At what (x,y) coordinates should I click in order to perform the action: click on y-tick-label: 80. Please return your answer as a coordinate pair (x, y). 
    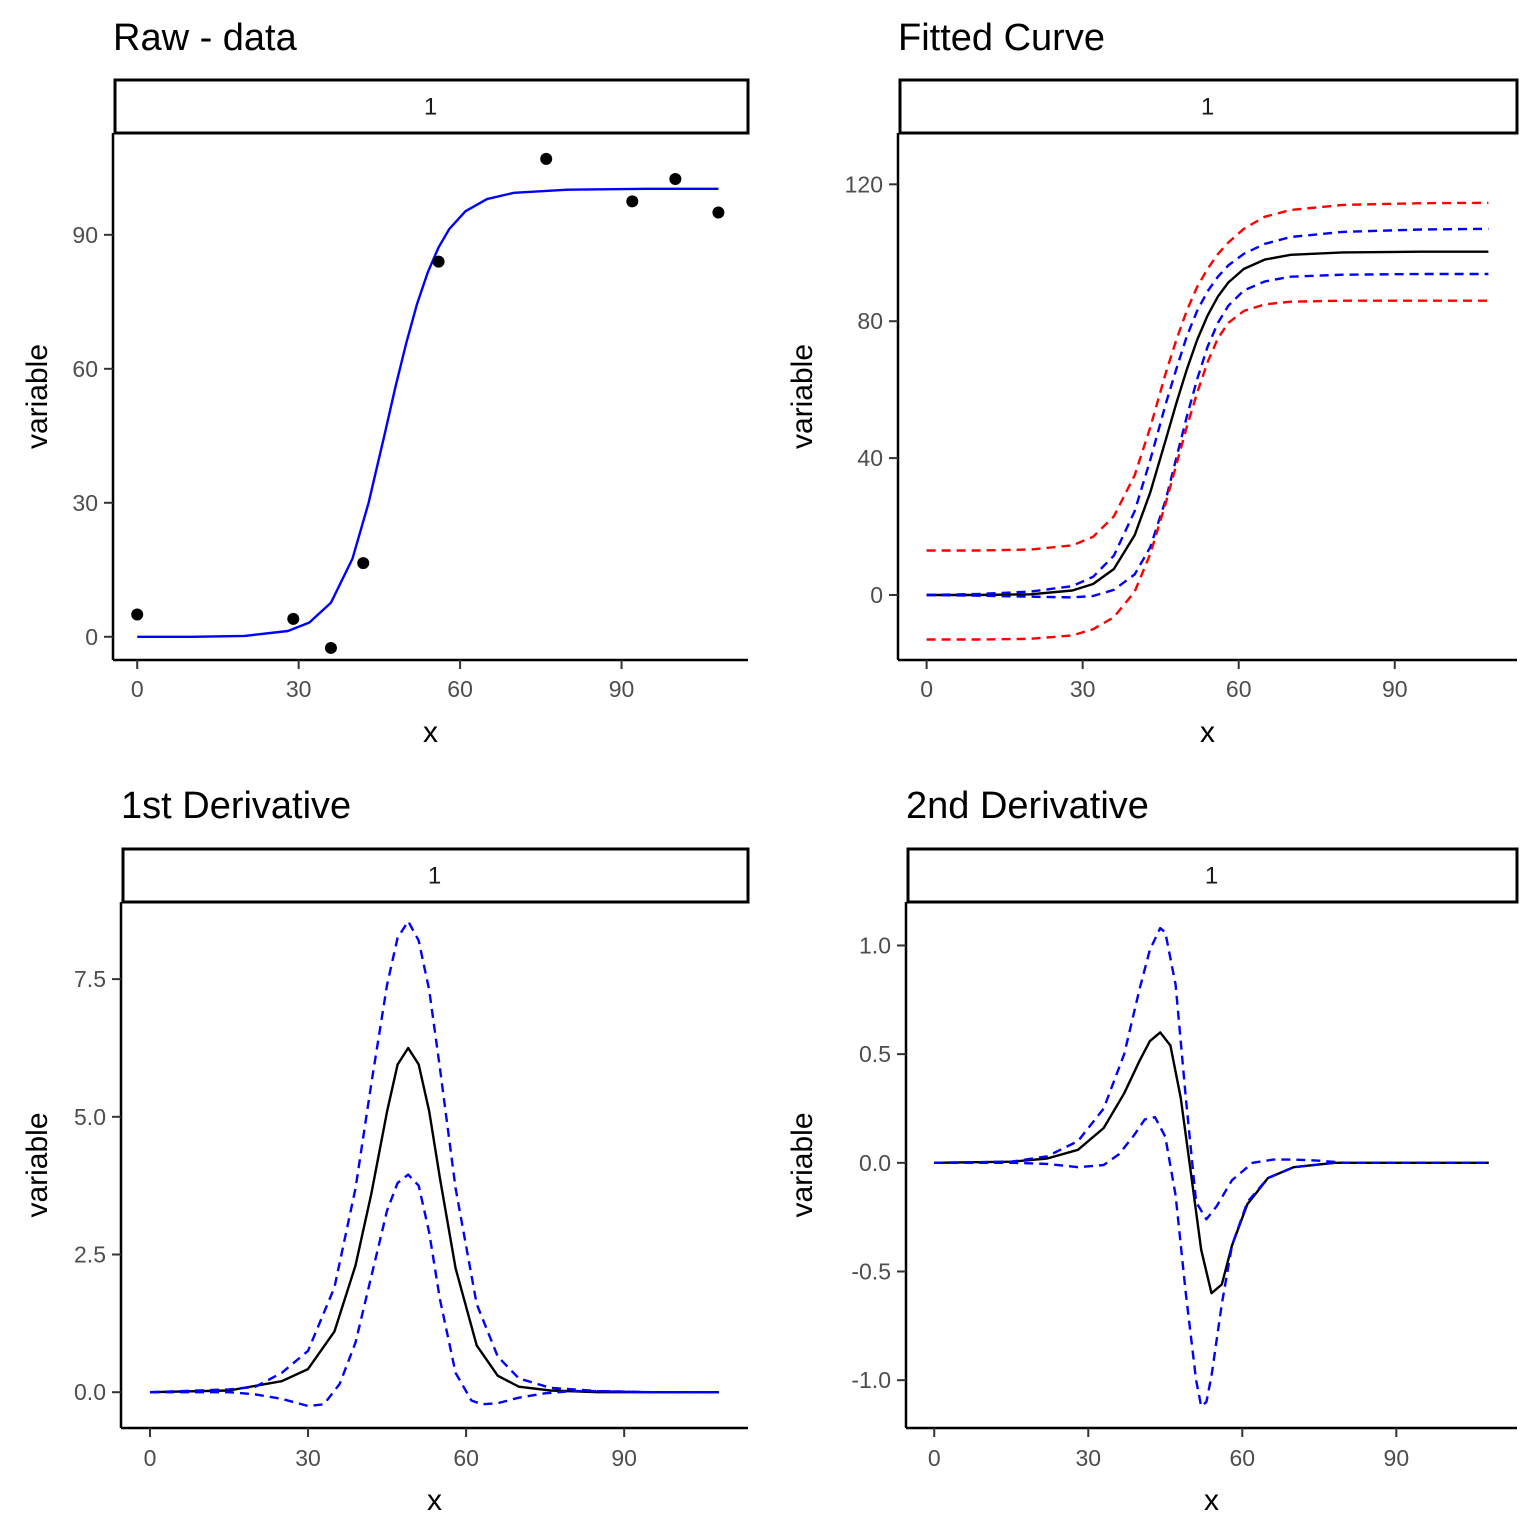
    Looking at the image, I should click on (870, 321).